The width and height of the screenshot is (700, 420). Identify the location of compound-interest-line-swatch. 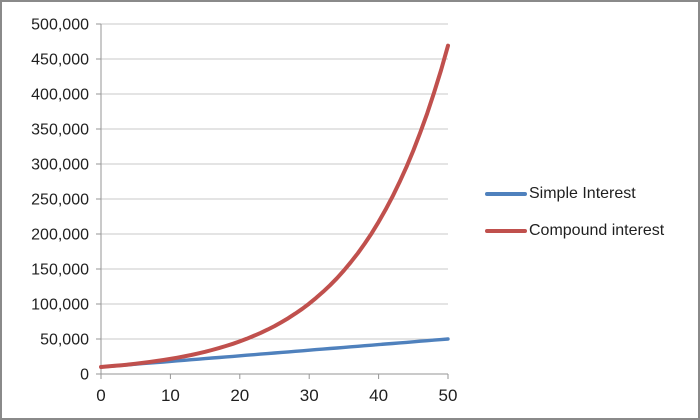
(506, 231).